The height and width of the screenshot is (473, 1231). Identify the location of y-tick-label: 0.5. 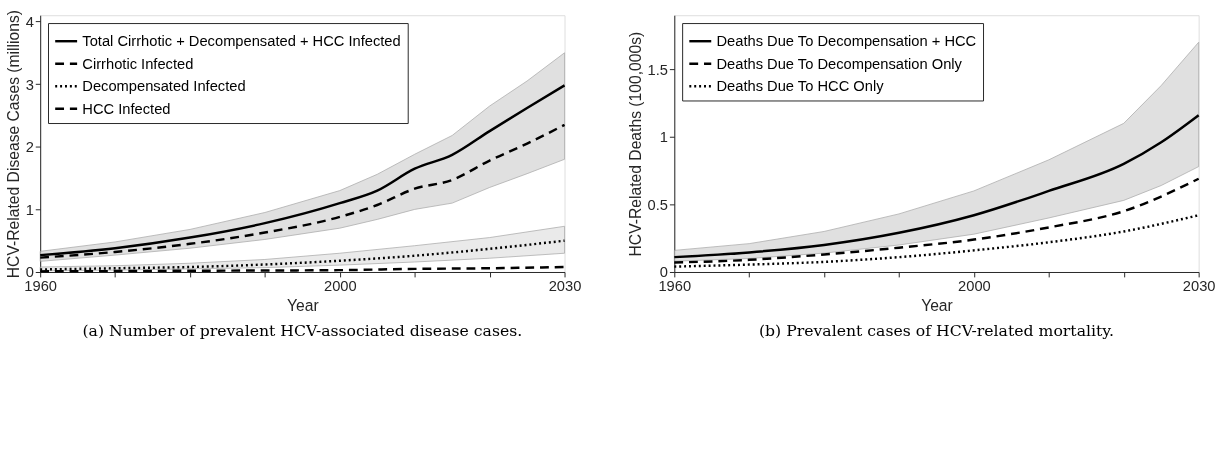
(657, 204).